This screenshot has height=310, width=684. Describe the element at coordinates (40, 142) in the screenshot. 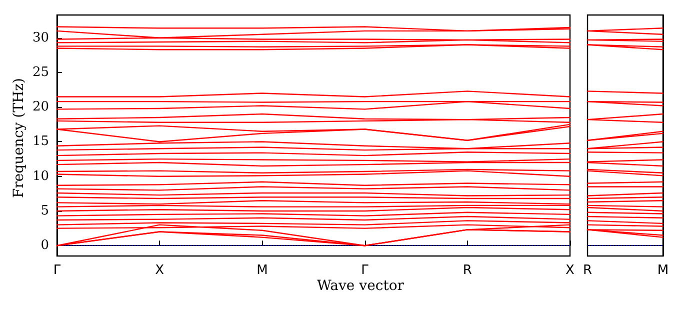

I see `y-tick-label: 15` at that location.